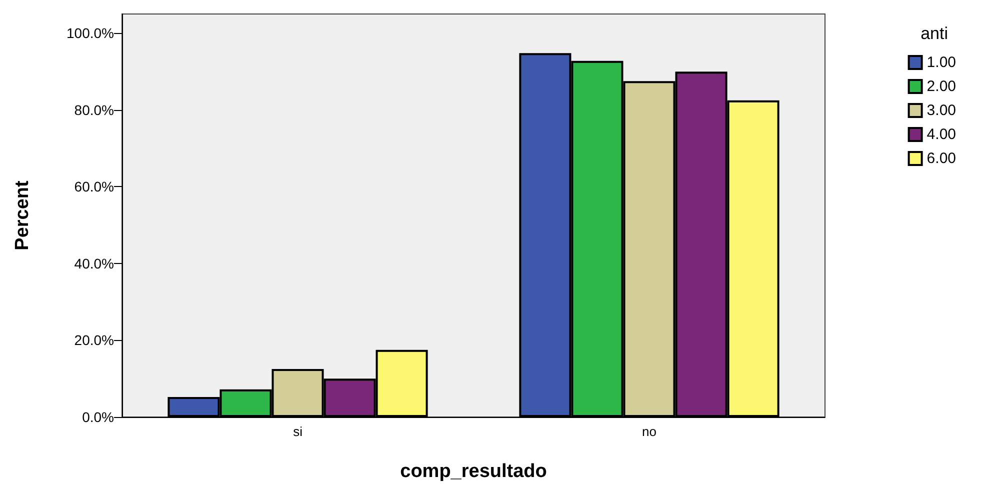 The height and width of the screenshot is (495, 991). I want to click on legend-label: 4.00, so click(941, 134).